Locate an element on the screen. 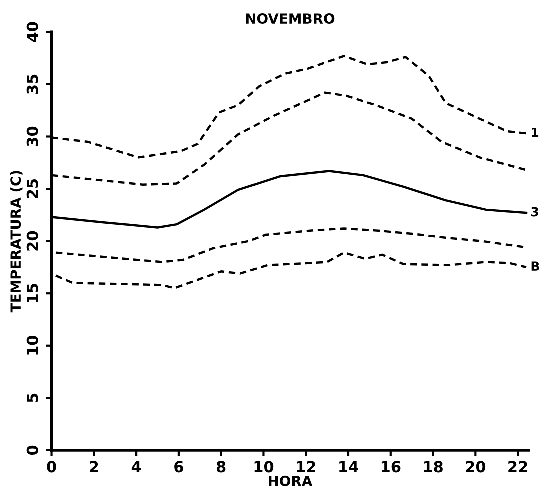 This screenshot has height=495, width=545. x-tick-label: 0 is located at coordinates (51, 467).